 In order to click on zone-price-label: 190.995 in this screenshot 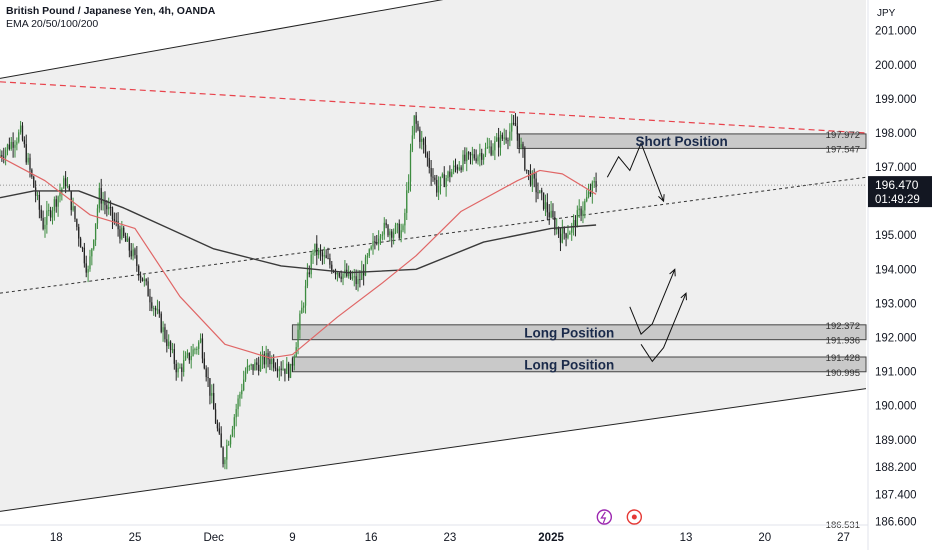, I will do `click(843, 373)`.